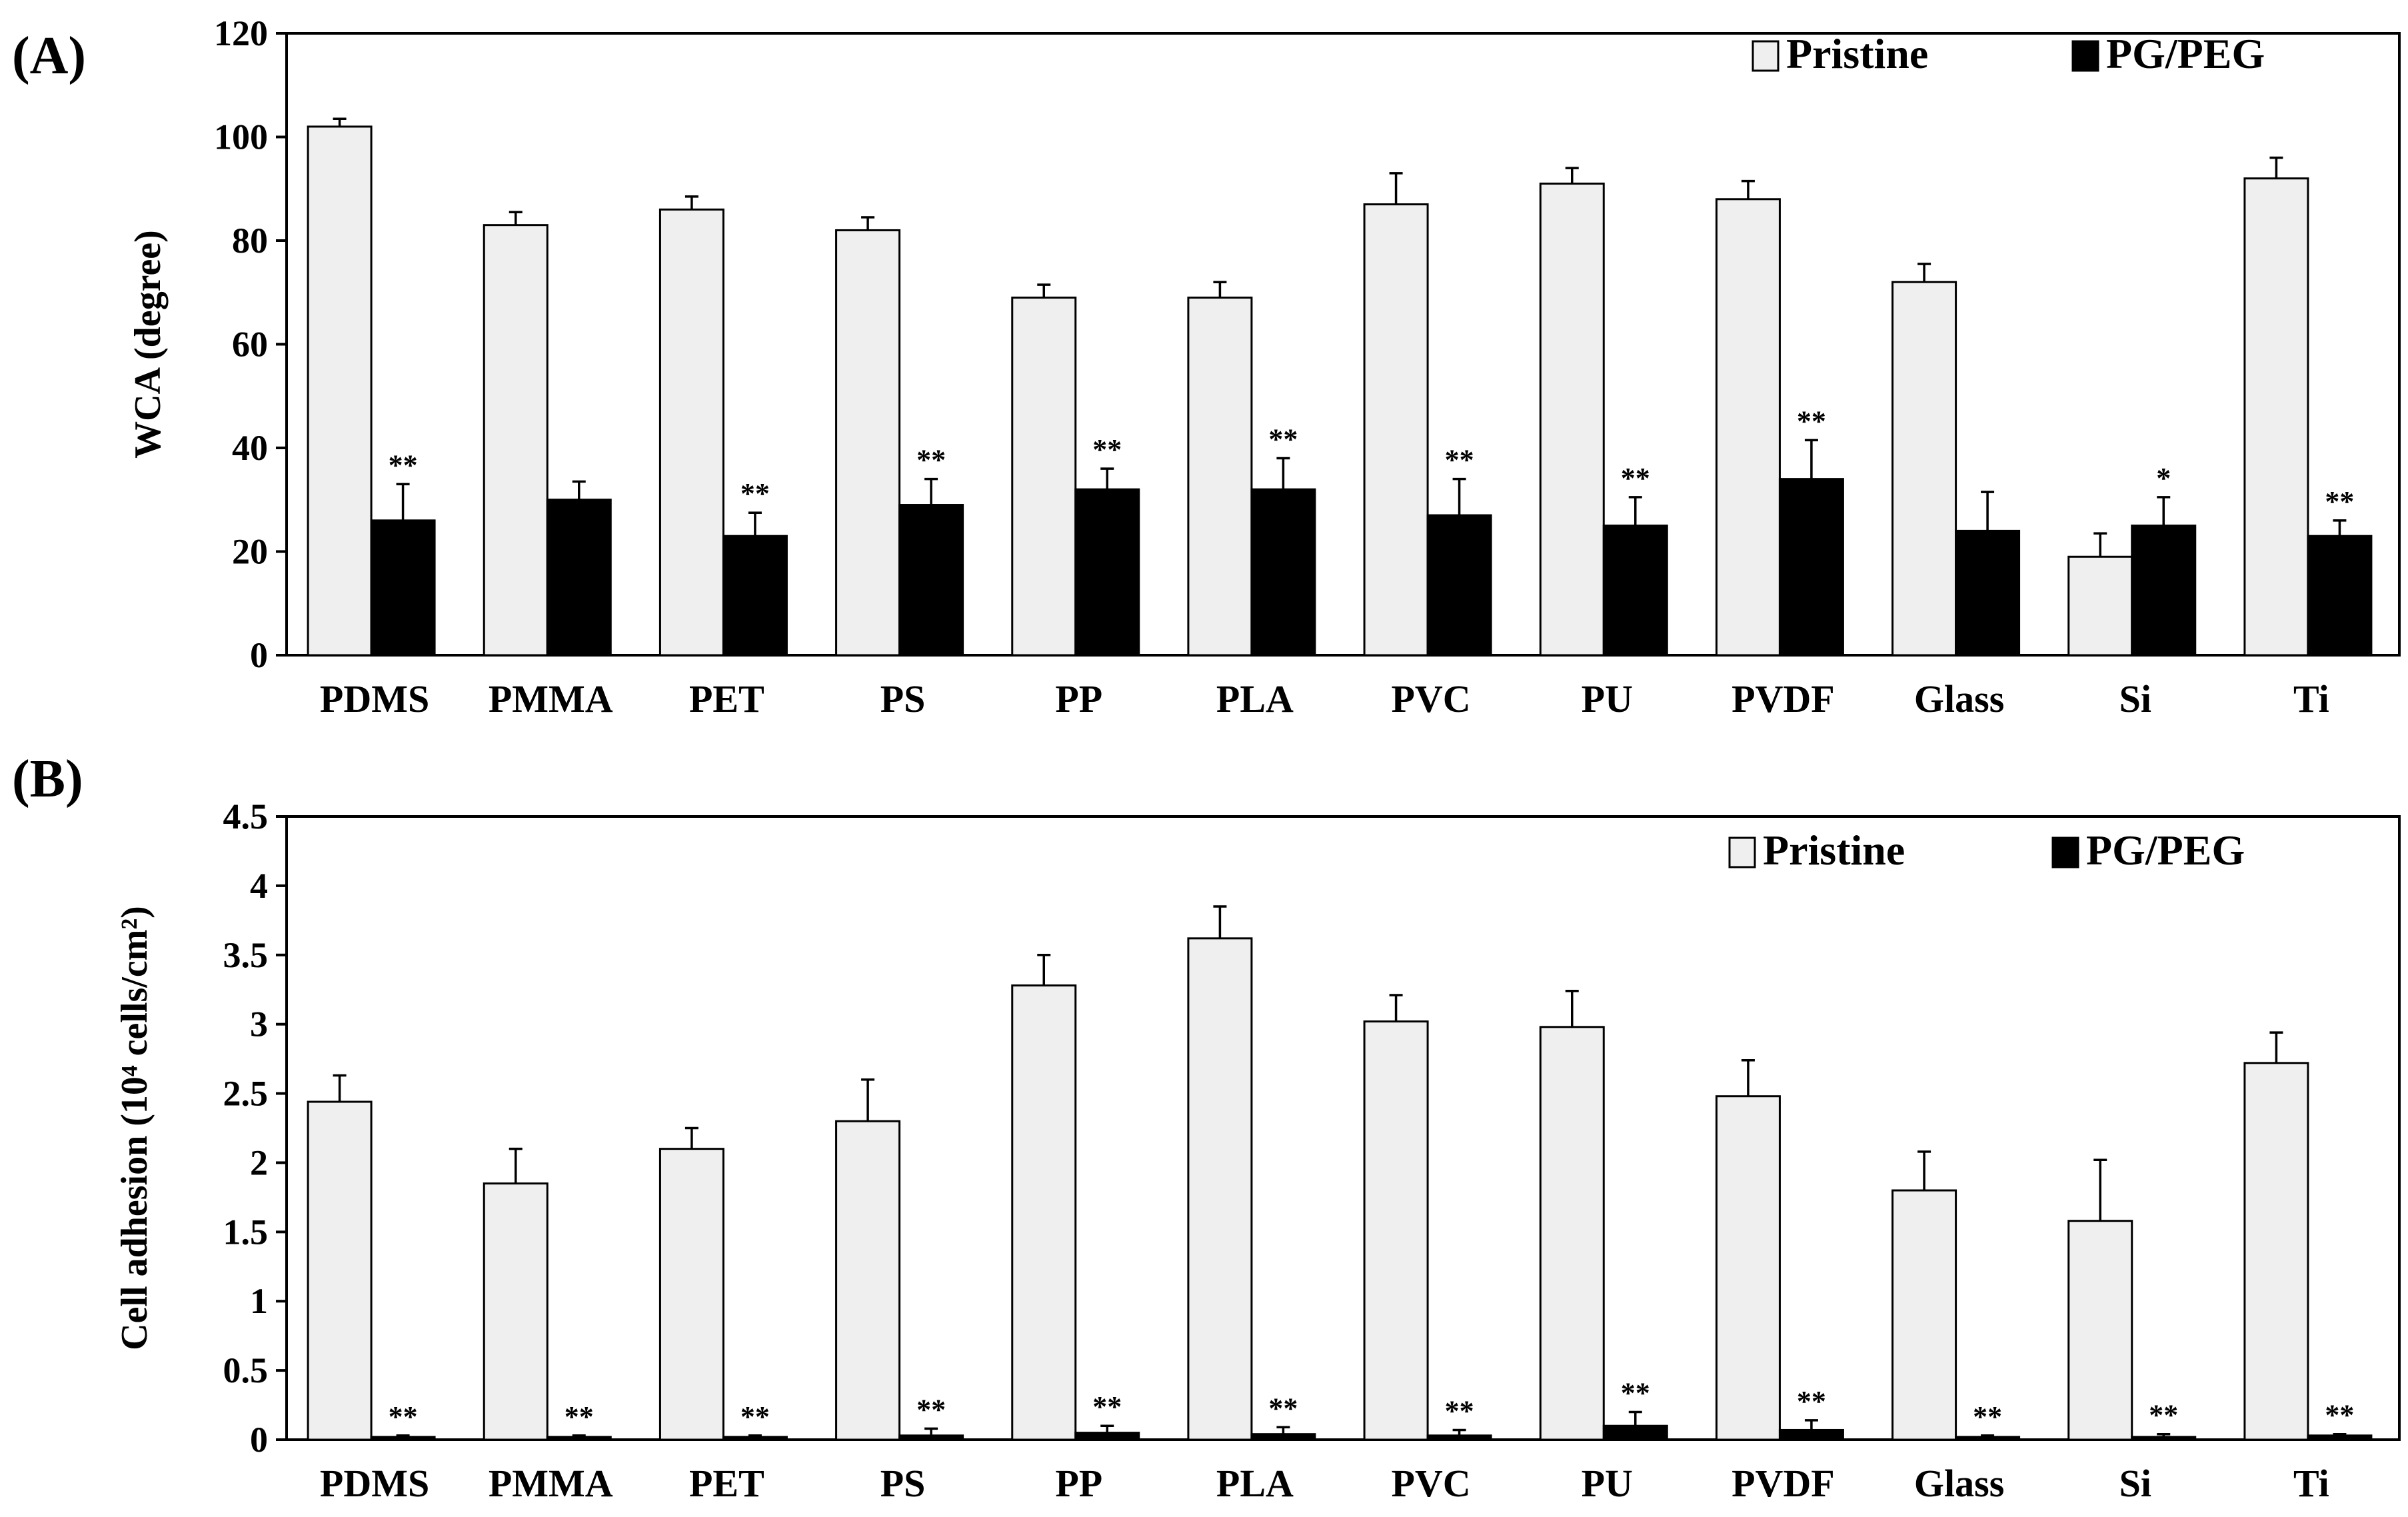  What do you see at coordinates (1396, 1230) in the screenshot?
I see `bar-pristine-pvc` at bounding box center [1396, 1230].